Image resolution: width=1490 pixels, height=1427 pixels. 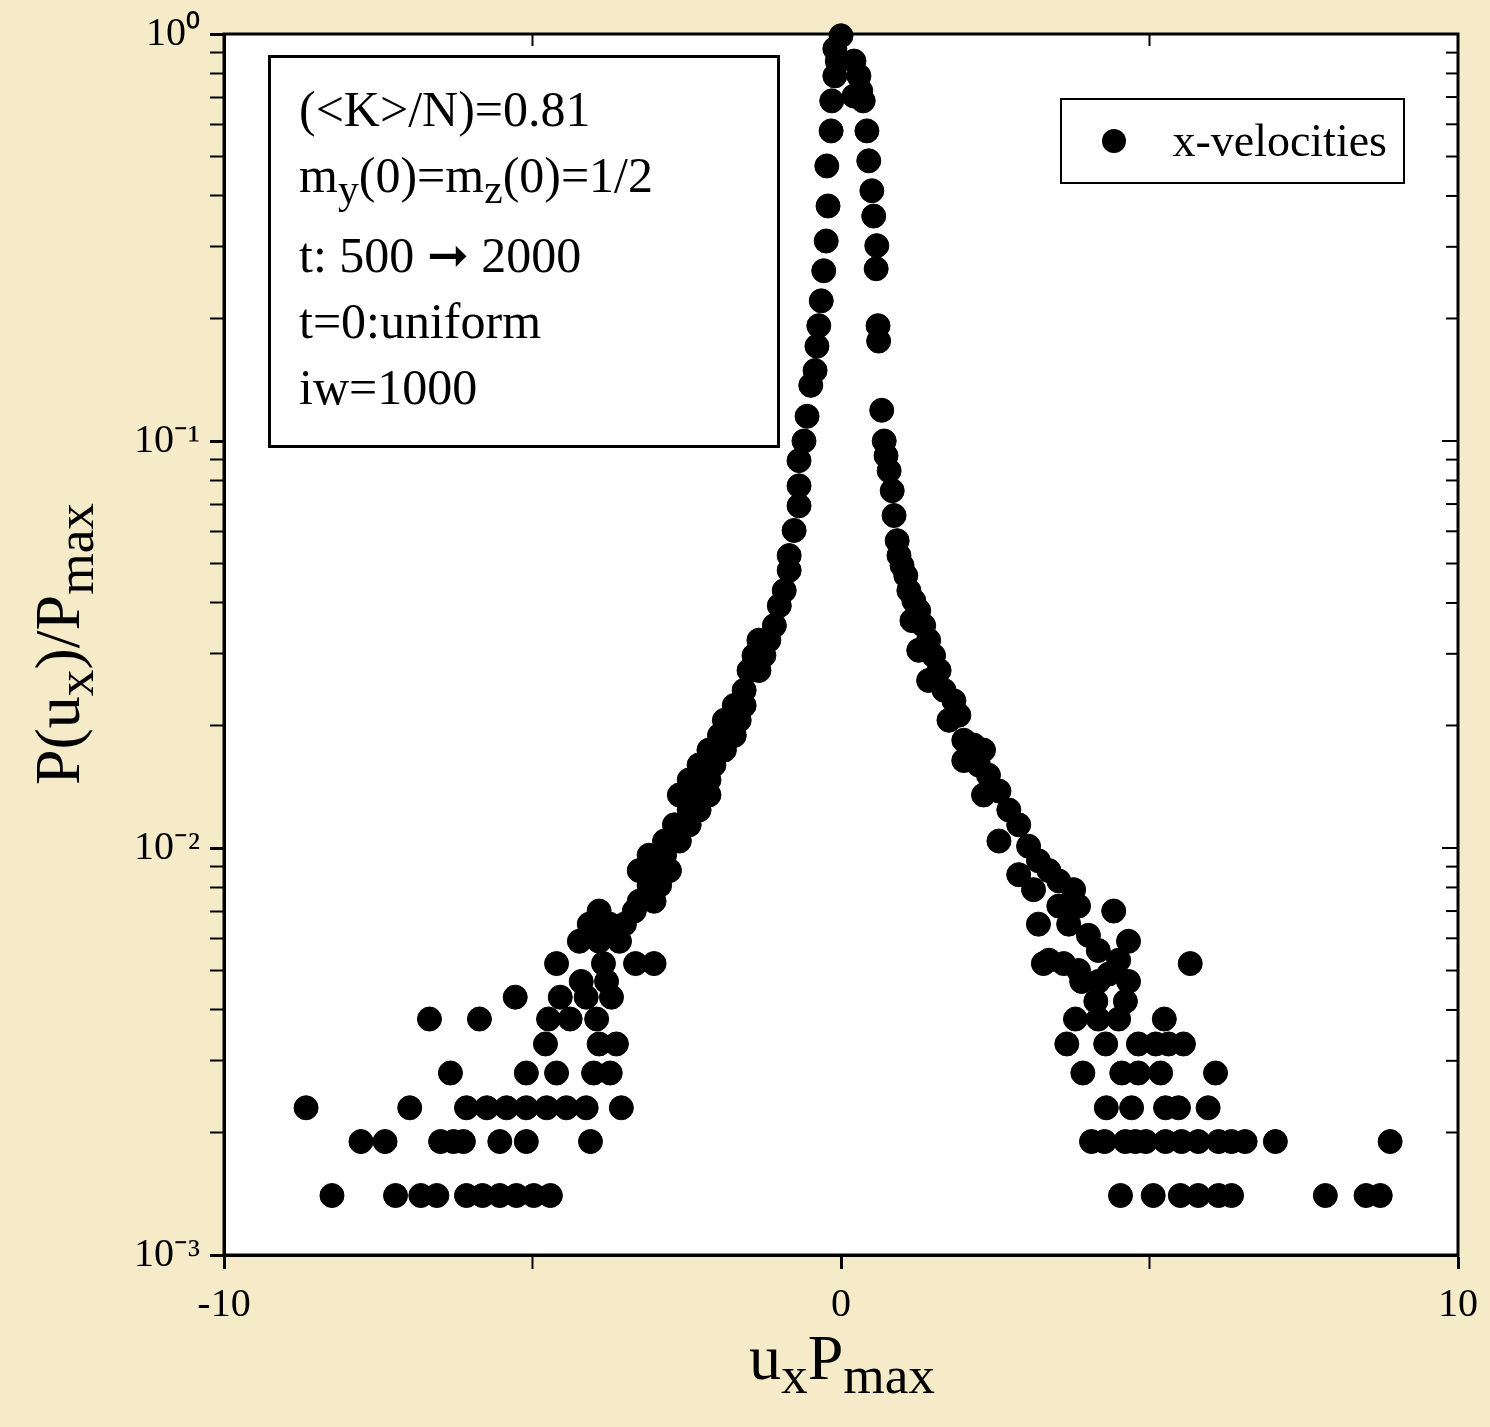 I want to click on x-axis-title: u$_{x}$P$_{max}$, so click(x=842, y=1363).